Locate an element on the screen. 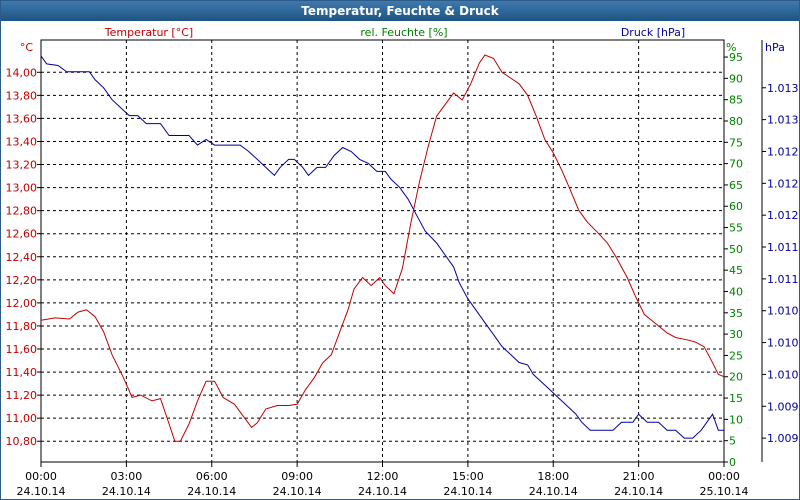 This screenshot has height=500, width=800. date-tick-label: 25.10.14 is located at coordinates (724, 491).